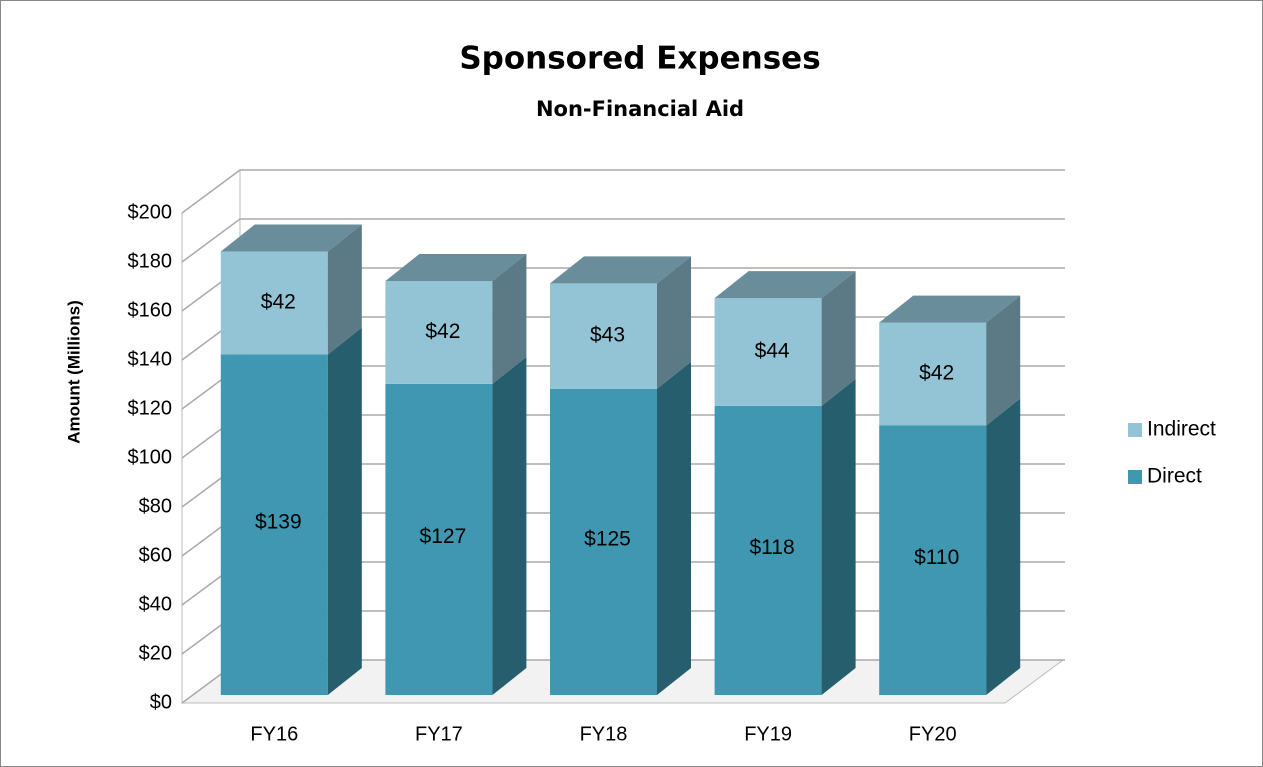 The height and width of the screenshot is (767, 1263). Describe the element at coordinates (1181, 429) in the screenshot. I see `legend-label: Indirect` at that location.